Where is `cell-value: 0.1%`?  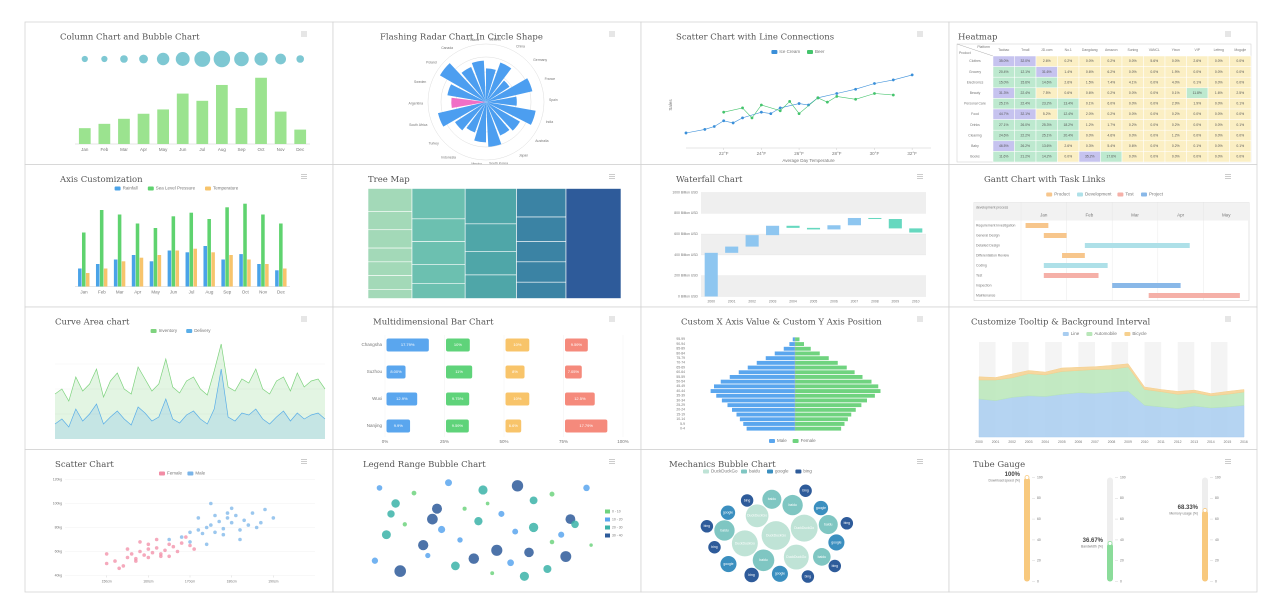 cell-value: 0.1% is located at coordinates (1240, 104).